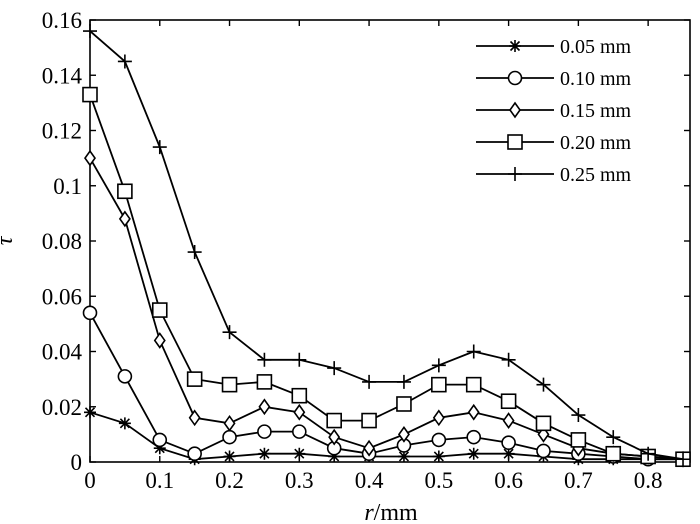 This screenshot has width=700, height=524. I want to click on y-tick-label: 0, so click(77, 462).